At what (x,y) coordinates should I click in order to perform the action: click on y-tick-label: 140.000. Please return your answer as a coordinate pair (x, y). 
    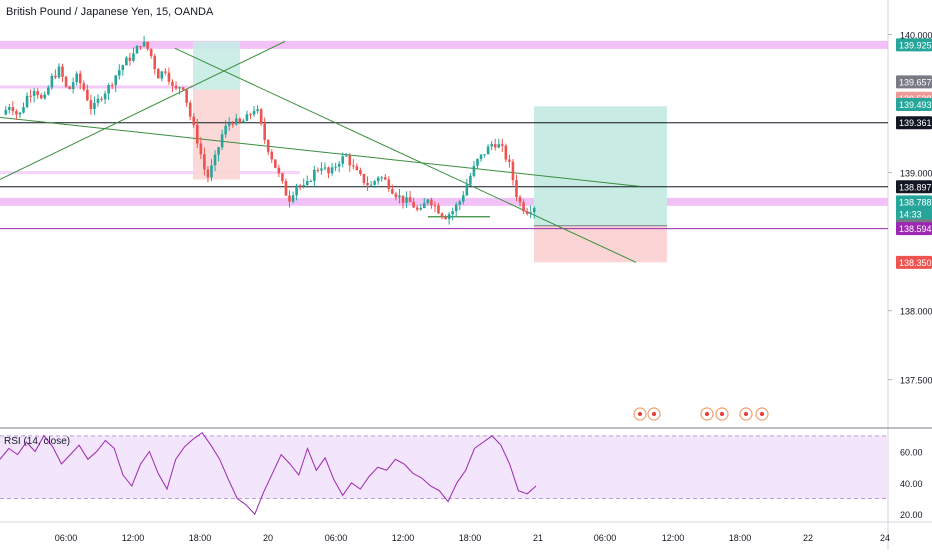
    Looking at the image, I should click on (916, 36).